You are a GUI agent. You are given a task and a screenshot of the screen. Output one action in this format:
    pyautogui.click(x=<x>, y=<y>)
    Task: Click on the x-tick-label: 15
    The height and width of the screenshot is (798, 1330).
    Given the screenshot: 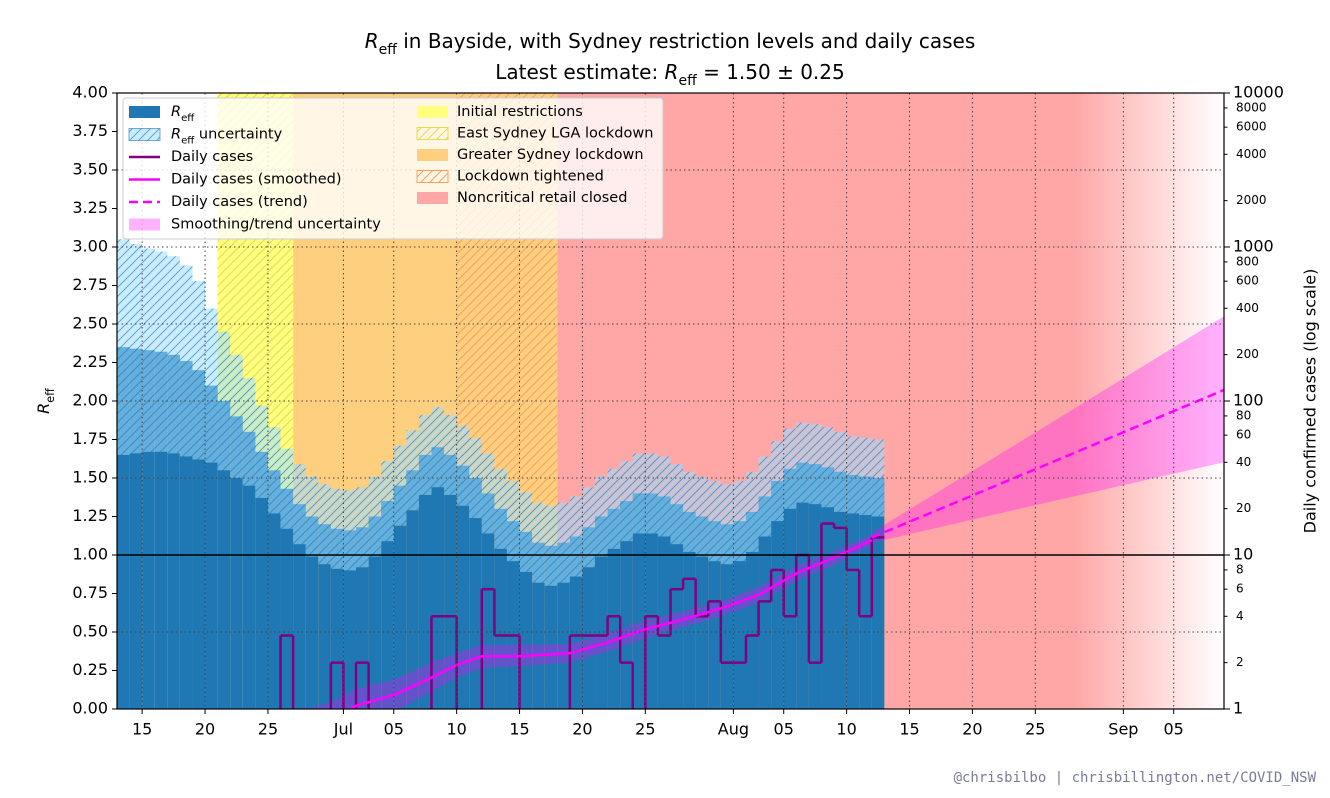 What is the action you would take?
    pyautogui.click(x=519, y=729)
    